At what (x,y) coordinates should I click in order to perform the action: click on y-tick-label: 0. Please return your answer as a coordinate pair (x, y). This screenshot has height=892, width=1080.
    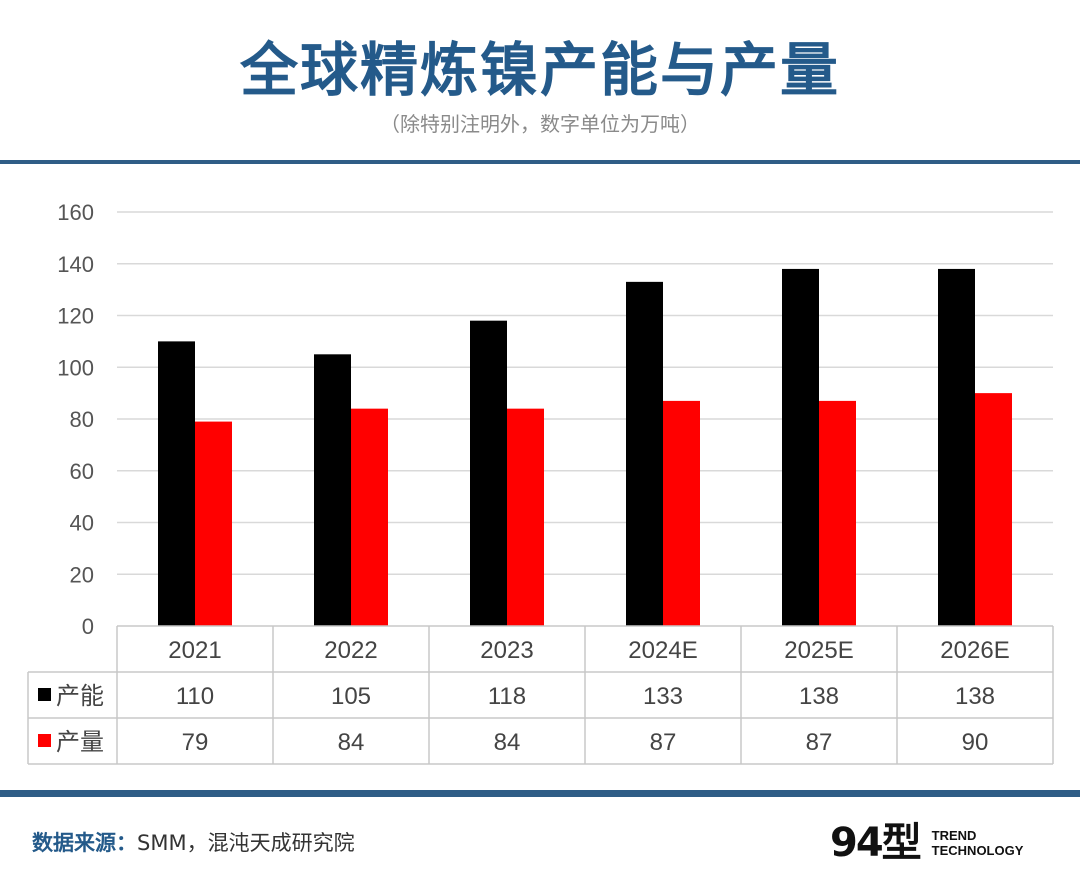
    Looking at the image, I should click on (88, 626).